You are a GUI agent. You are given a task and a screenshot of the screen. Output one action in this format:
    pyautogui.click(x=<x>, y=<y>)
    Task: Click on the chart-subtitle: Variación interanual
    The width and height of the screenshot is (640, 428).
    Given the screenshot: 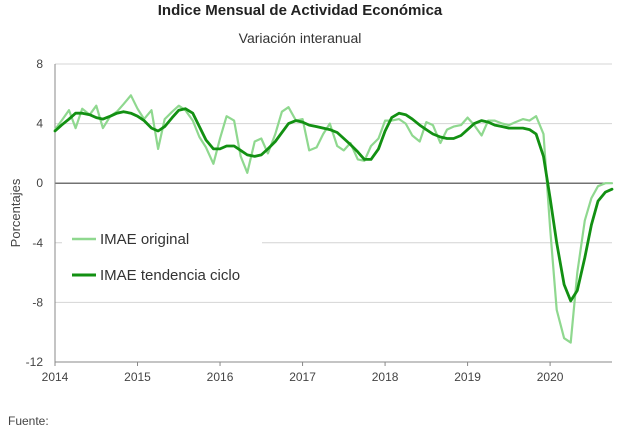 What is the action you would take?
    pyautogui.click(x=300, y=38)
    